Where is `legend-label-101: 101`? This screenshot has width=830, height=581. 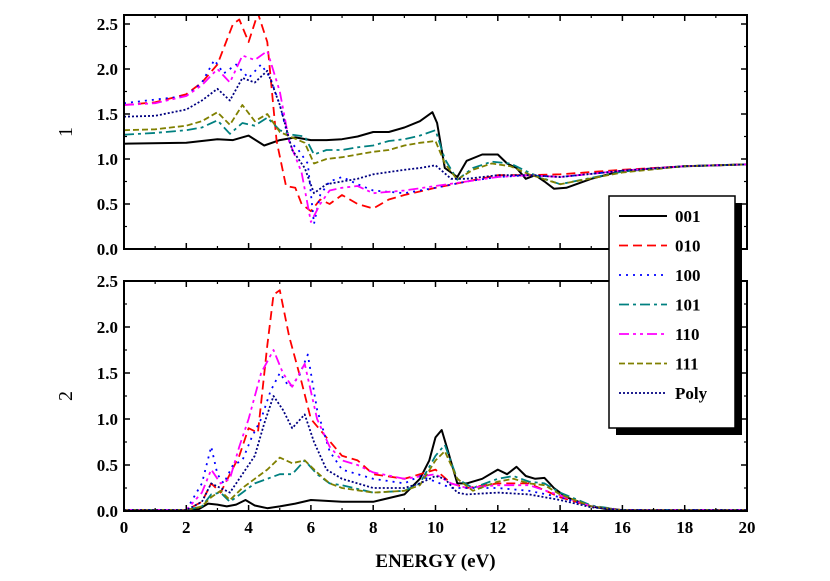 legend-label-101: 101 is located at coordinates (688, 305).